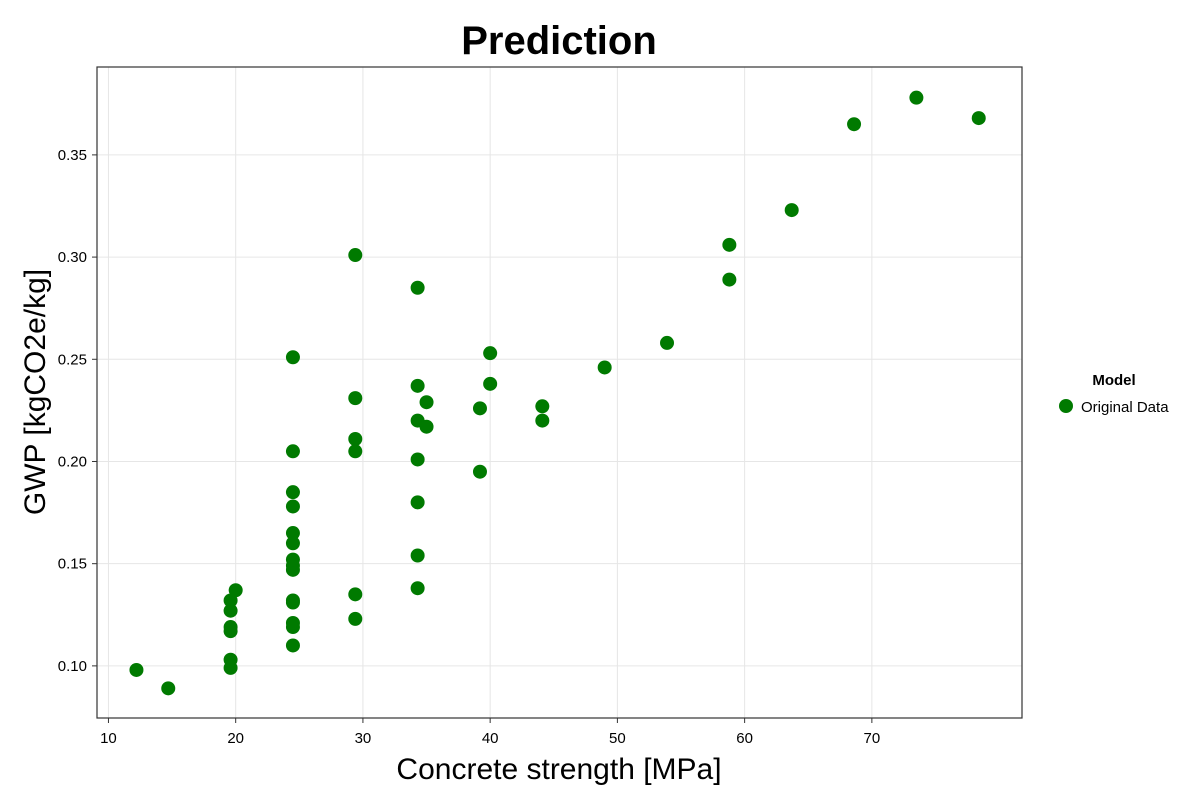 The height and width of the screenshot is (800, 1200). What do you see at coordinates (1113, 380) in the screenshot?
I see `legend-title: Model` at bounding box center [1113, 380].